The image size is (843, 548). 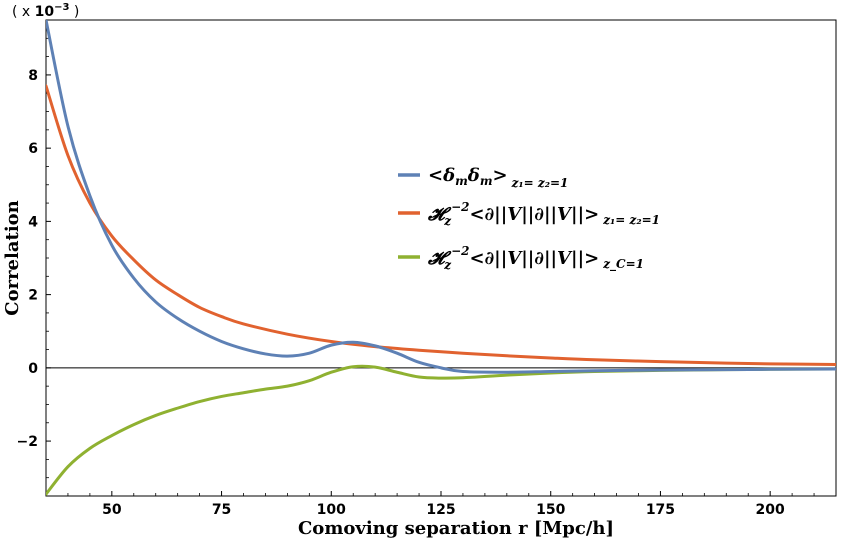 What do you see at coordinates (33, 296) in the screenshot?
I see `y-tick-label: 2` at bounding box center [33, 296].